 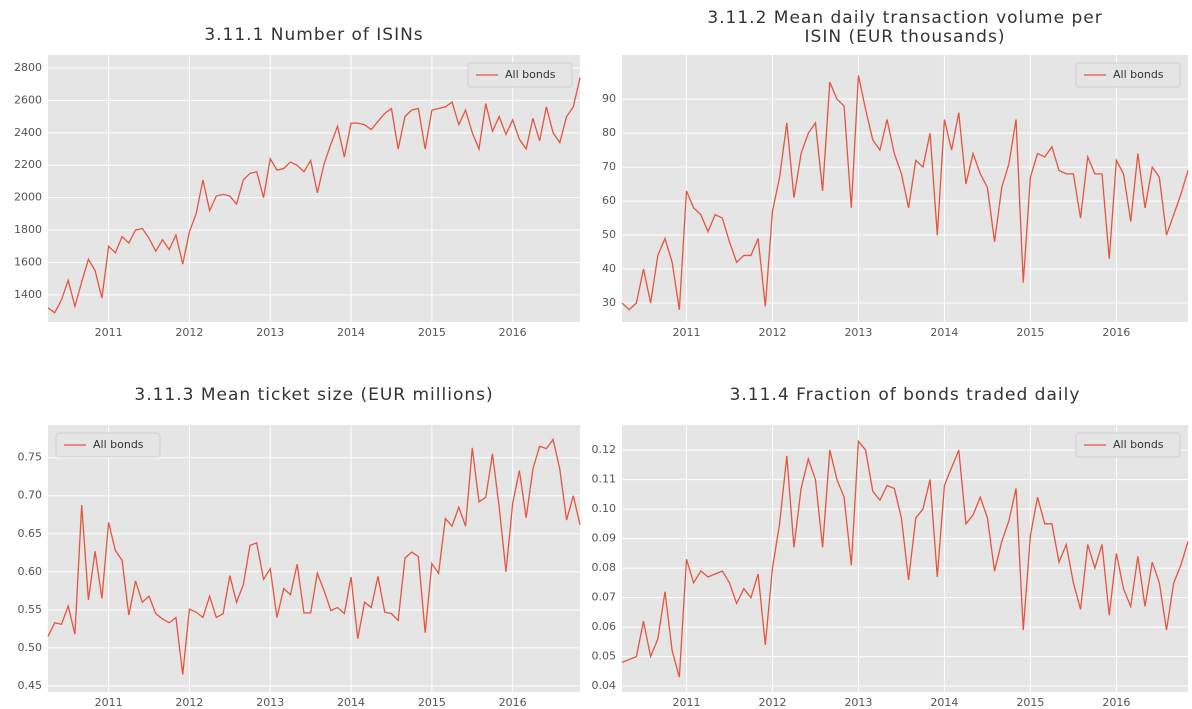 What do you see at coordinates (905, 37) in the screenshot?
I see `chart-title: ISIN (EUR thousands)` at bounding box center [905, 37].